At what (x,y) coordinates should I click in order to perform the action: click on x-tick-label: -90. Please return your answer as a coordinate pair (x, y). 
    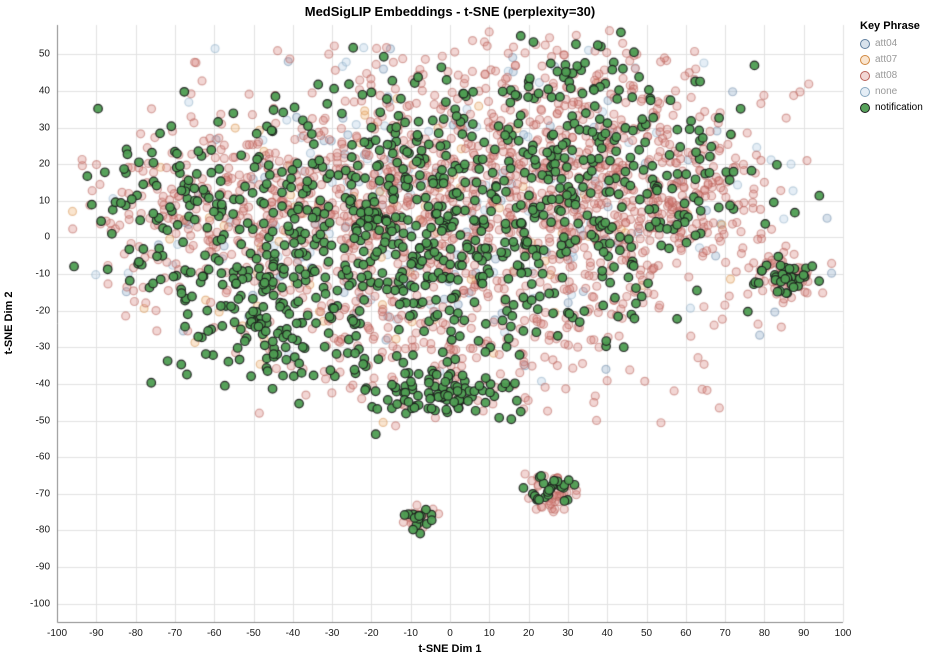
    Looking at the image, I should click on (96, 633).